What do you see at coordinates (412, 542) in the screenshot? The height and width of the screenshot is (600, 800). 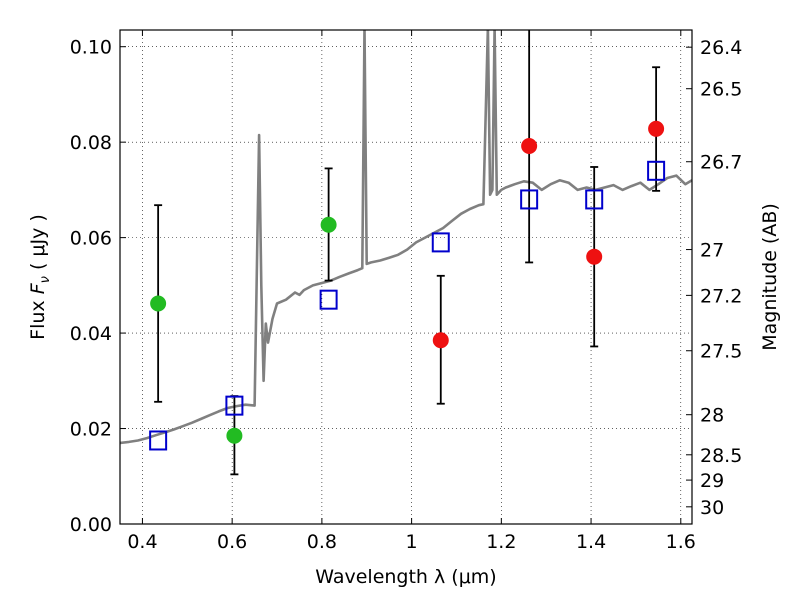 I see `x-tick-label: 1` at bounding box center [412, 542].